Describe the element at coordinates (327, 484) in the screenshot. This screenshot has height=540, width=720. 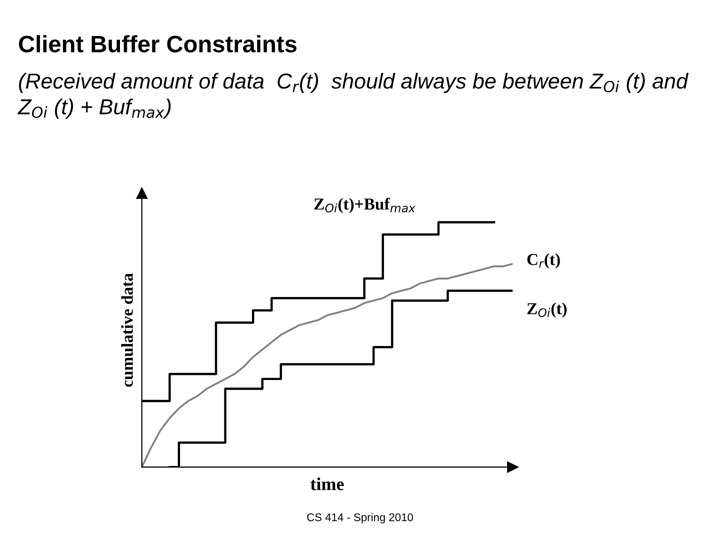
I see `x-axis-title: time` at that location.